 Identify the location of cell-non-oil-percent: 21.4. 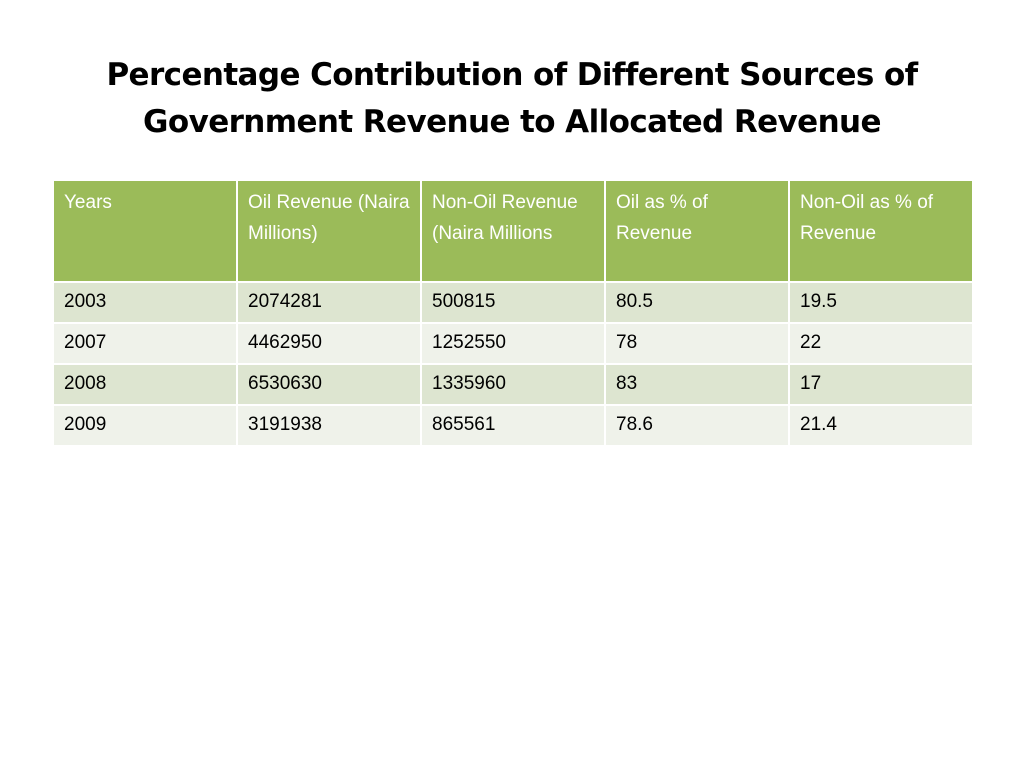
(881, 425).